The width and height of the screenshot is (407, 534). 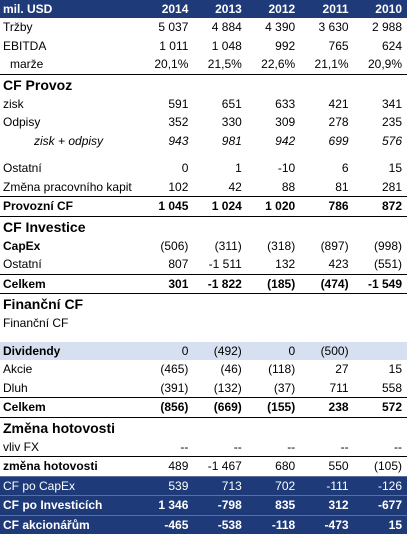 What do you see at coordinates (327, 283) in the screenshot?
I see `cell: (474)` at bounding box center [327, 283].